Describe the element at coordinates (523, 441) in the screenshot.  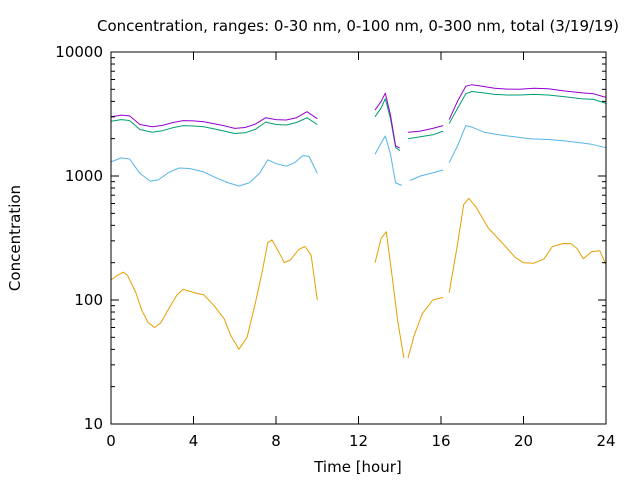
I see `x-tick-label: 20` at that location.